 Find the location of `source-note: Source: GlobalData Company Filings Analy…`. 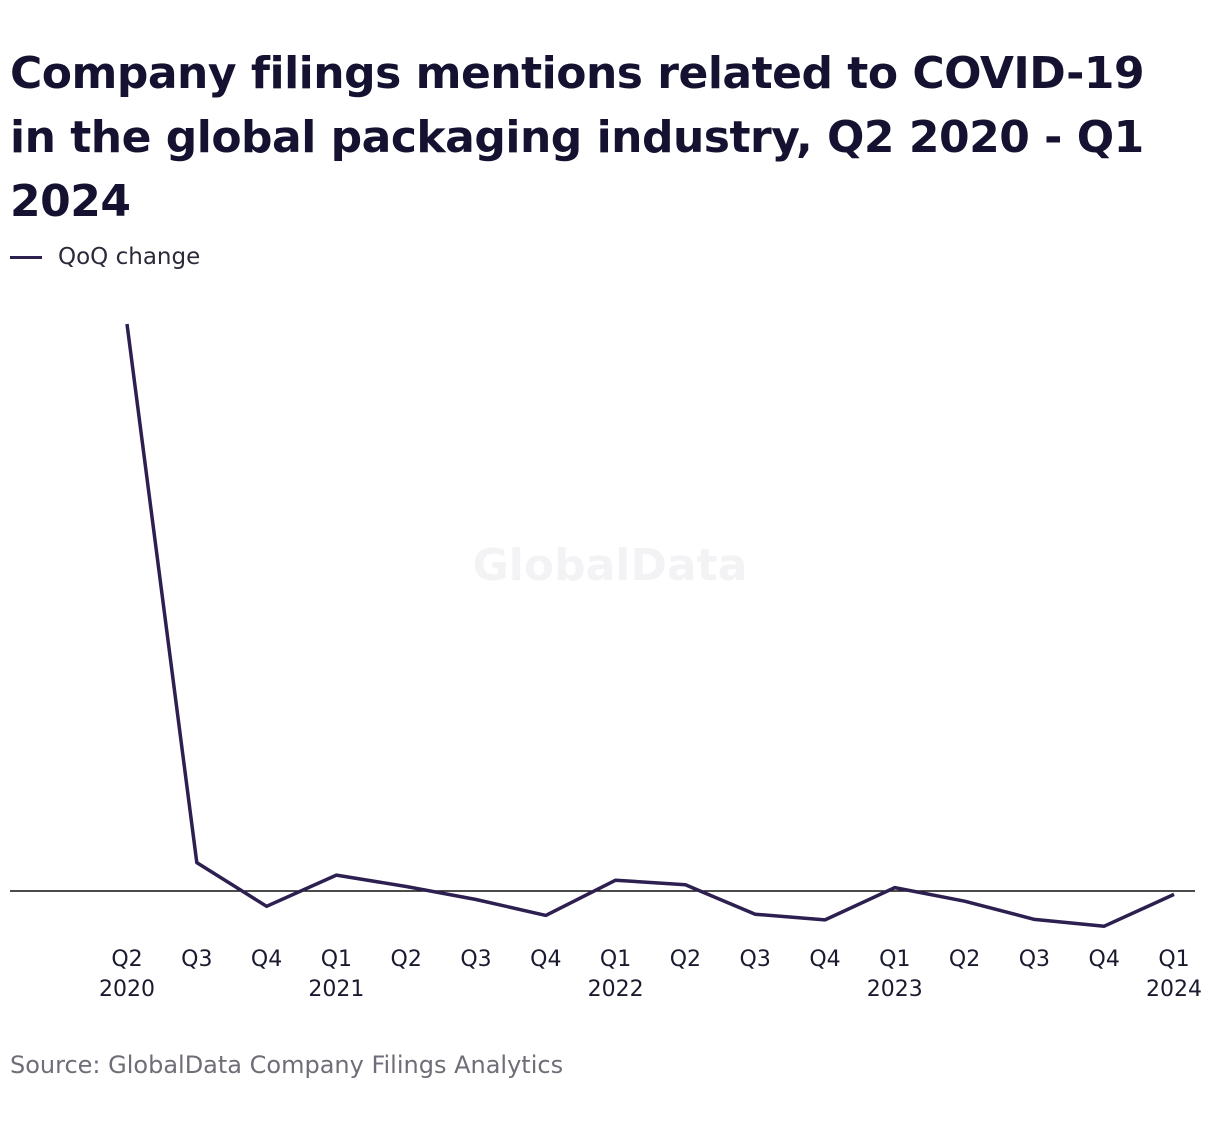

source-note: Source: GlobalData Company Filings Analy… is located at coordinates (287, 1065).